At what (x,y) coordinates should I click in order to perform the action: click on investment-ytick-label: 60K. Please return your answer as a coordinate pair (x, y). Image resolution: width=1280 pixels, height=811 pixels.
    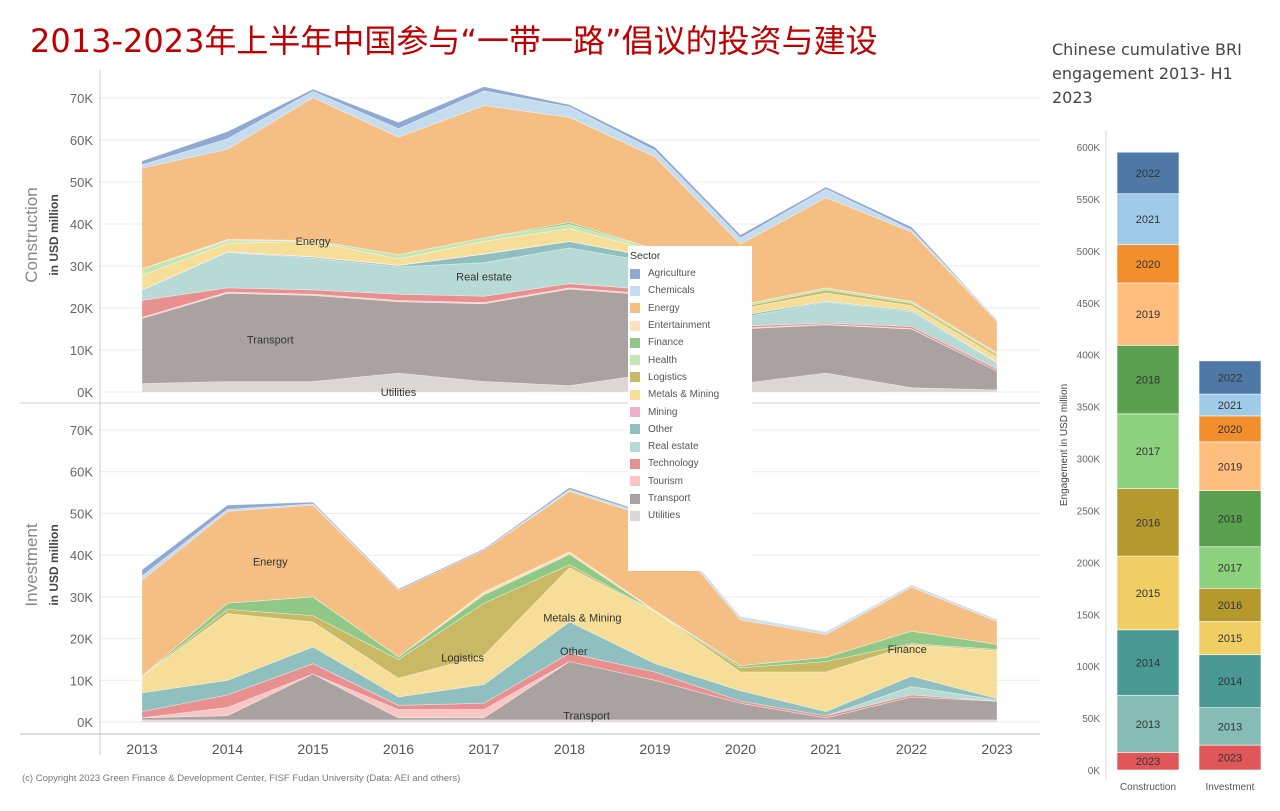
    Looking at the image, I should click on (81, 472).